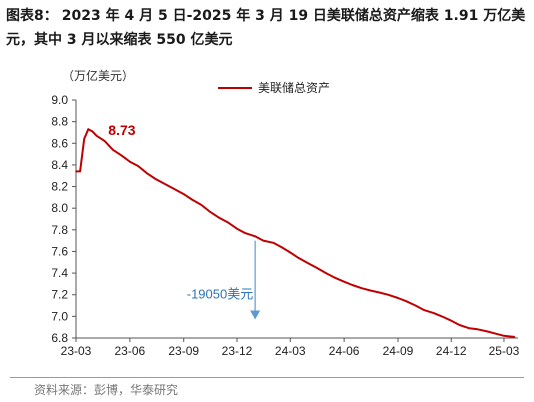  Describe the element at coordinates (237, 351) in the screenshot. I see `x-tick-label: 23-12` at that location.